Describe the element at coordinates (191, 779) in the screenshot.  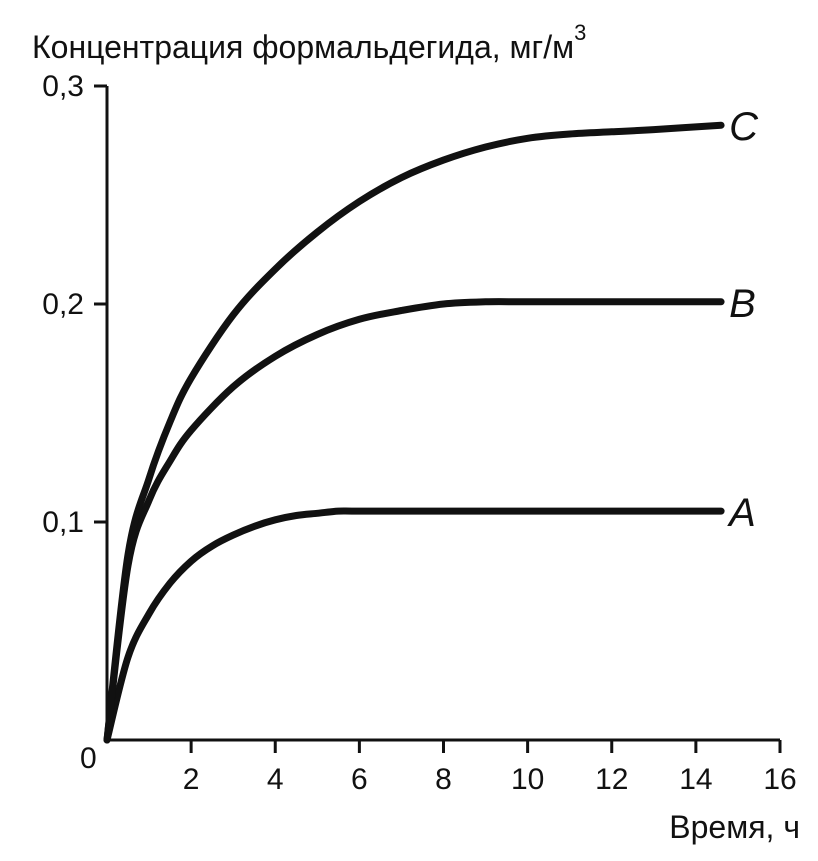
I see `x-tick-label: 2` at that location.